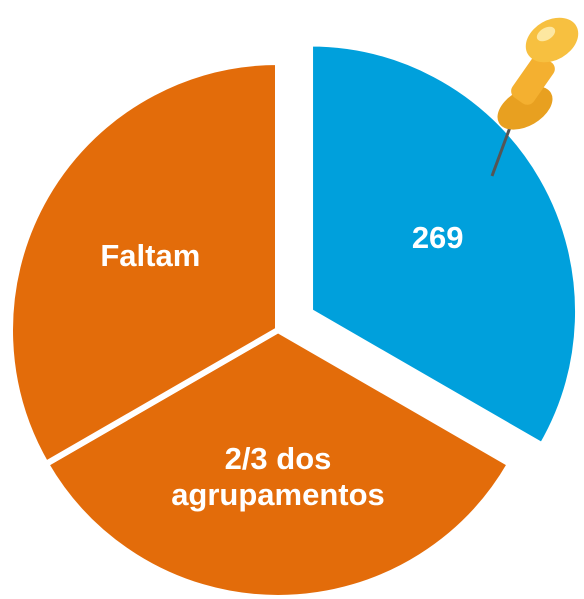 The width and height of the screenshot is (584, 599). What do you see at coordinates (534, 97) in the screenshot?
I see `pushpin` at bounding box center [534, 97].